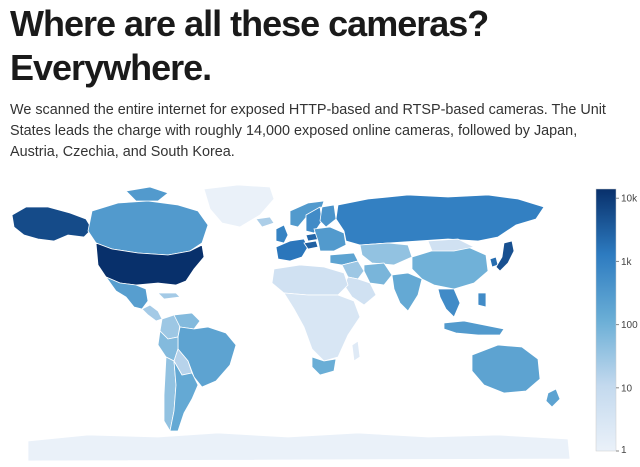 This screenshot has height=467, width=640. I want to click on region-western-europe, so click(292, 250).